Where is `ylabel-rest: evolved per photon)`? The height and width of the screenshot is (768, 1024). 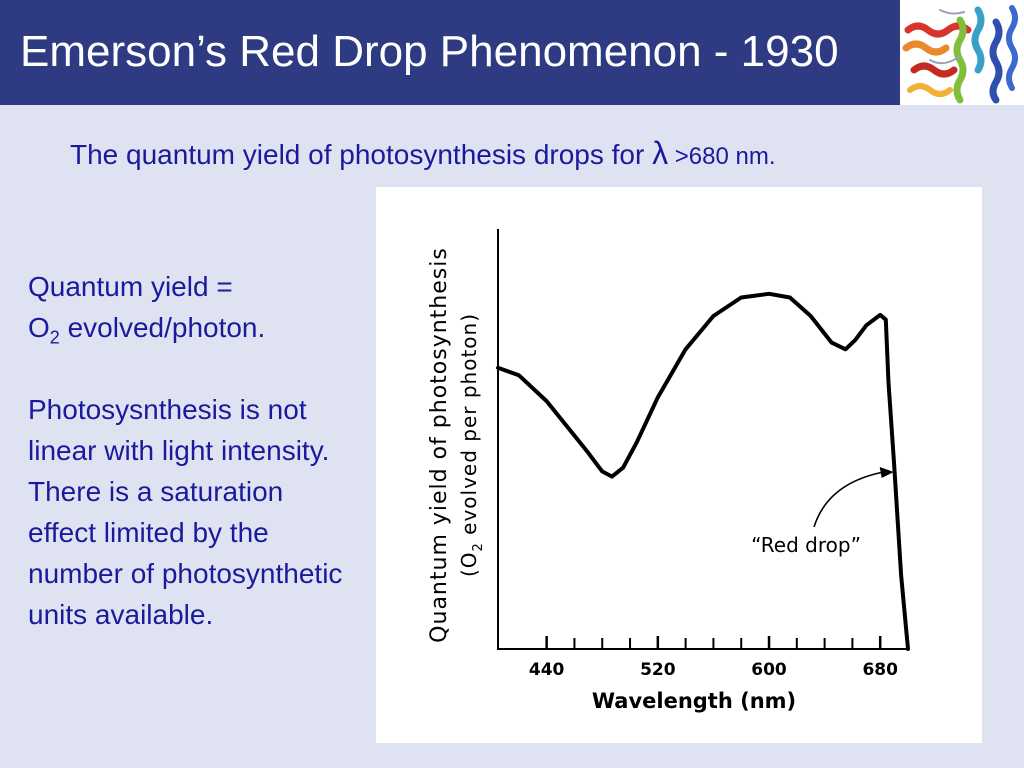
ylabel-rest: evolved per photon) is located at coordinates (469, 427).